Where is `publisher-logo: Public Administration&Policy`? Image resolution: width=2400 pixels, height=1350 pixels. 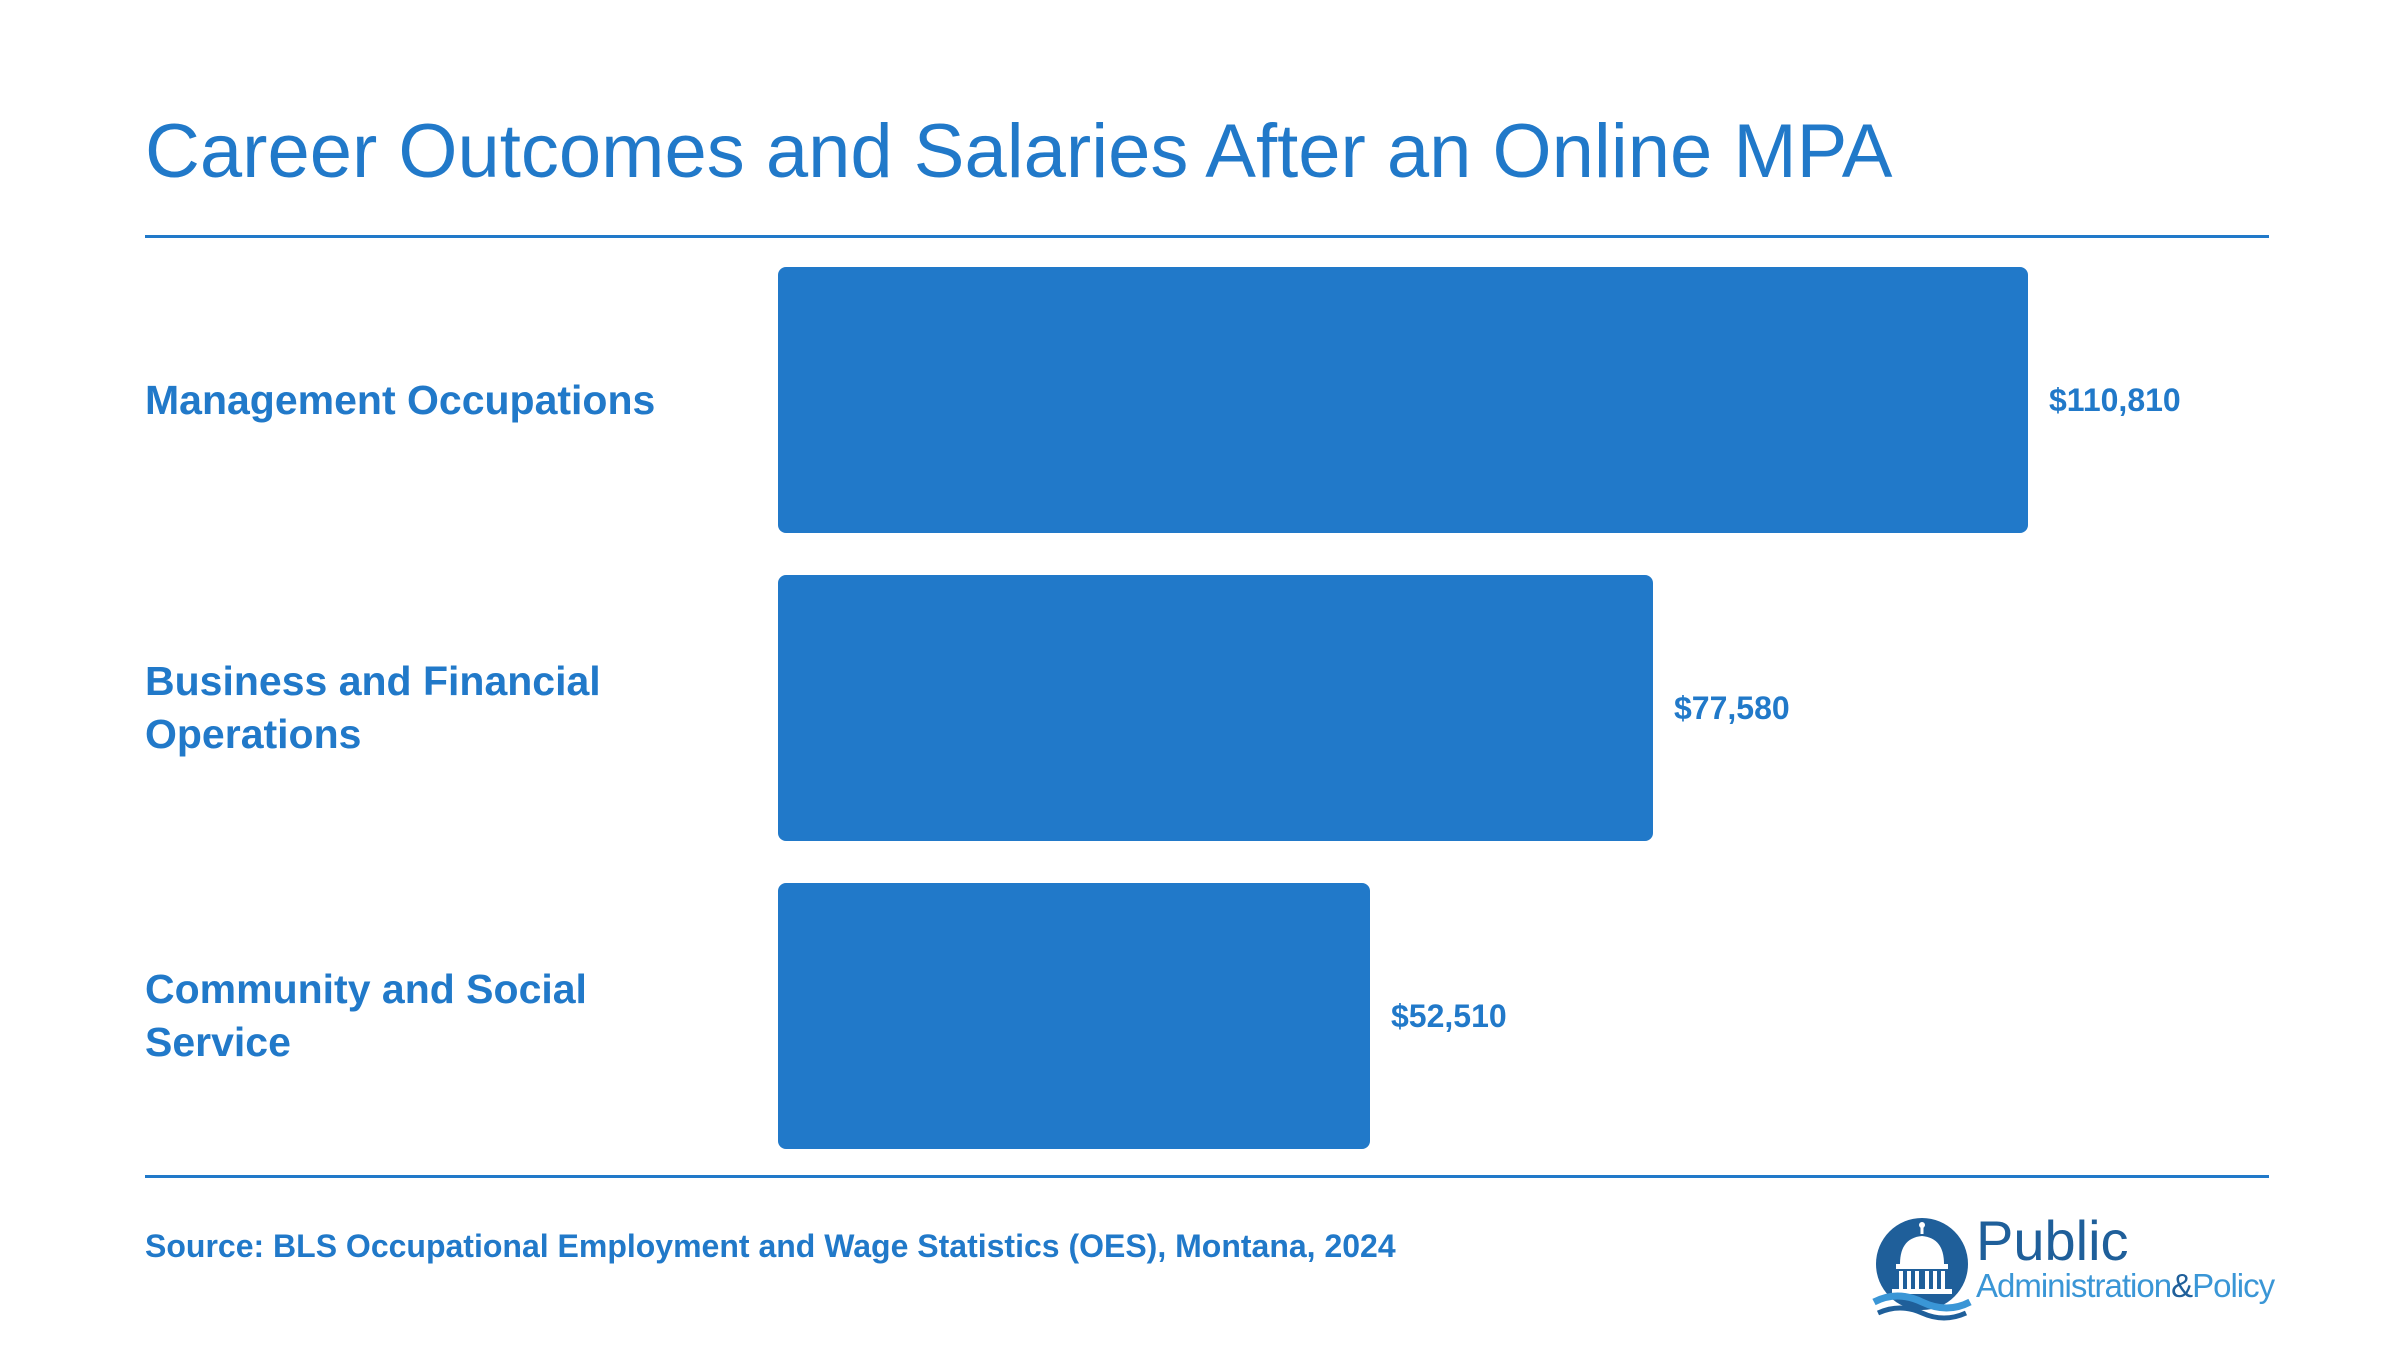
publisher-logo: Public Administration&Policy is located at coordinates (2073, 1265).